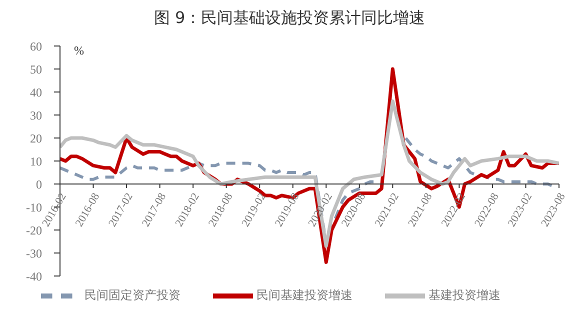 The width and height of the screenshot is (579, 321). Describe the element at coordinates (464, 295) in the screenshot. I see `legend-label: 基建投资增速` at that location.